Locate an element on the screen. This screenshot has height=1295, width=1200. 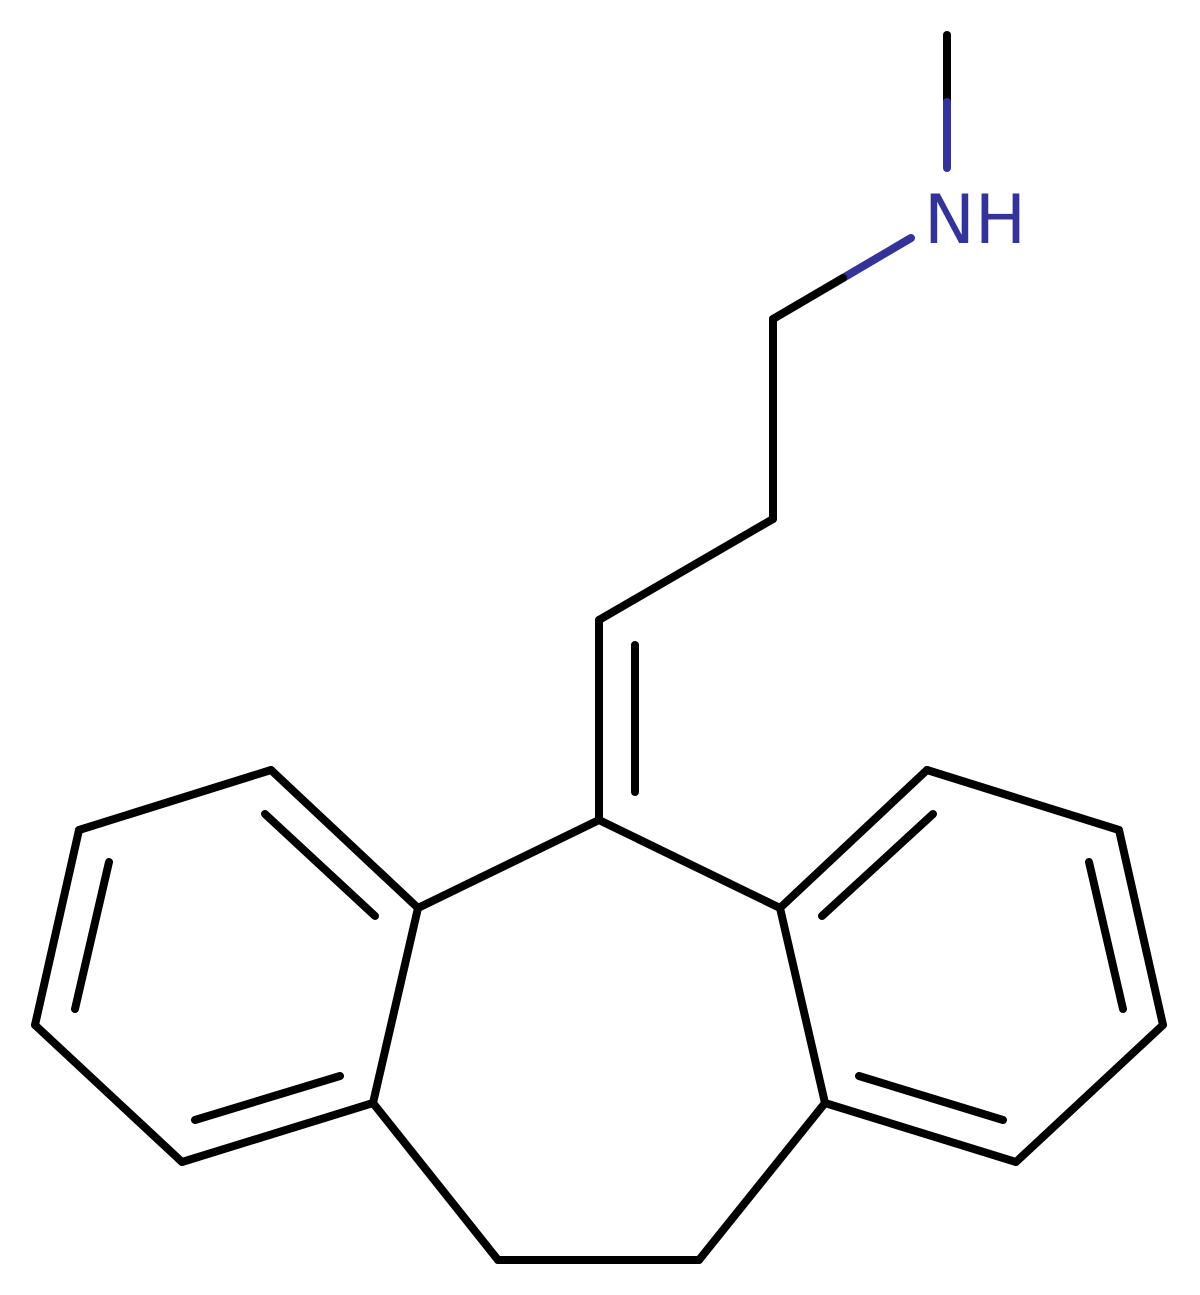
bond-chain is located at coordinates (686, 569).